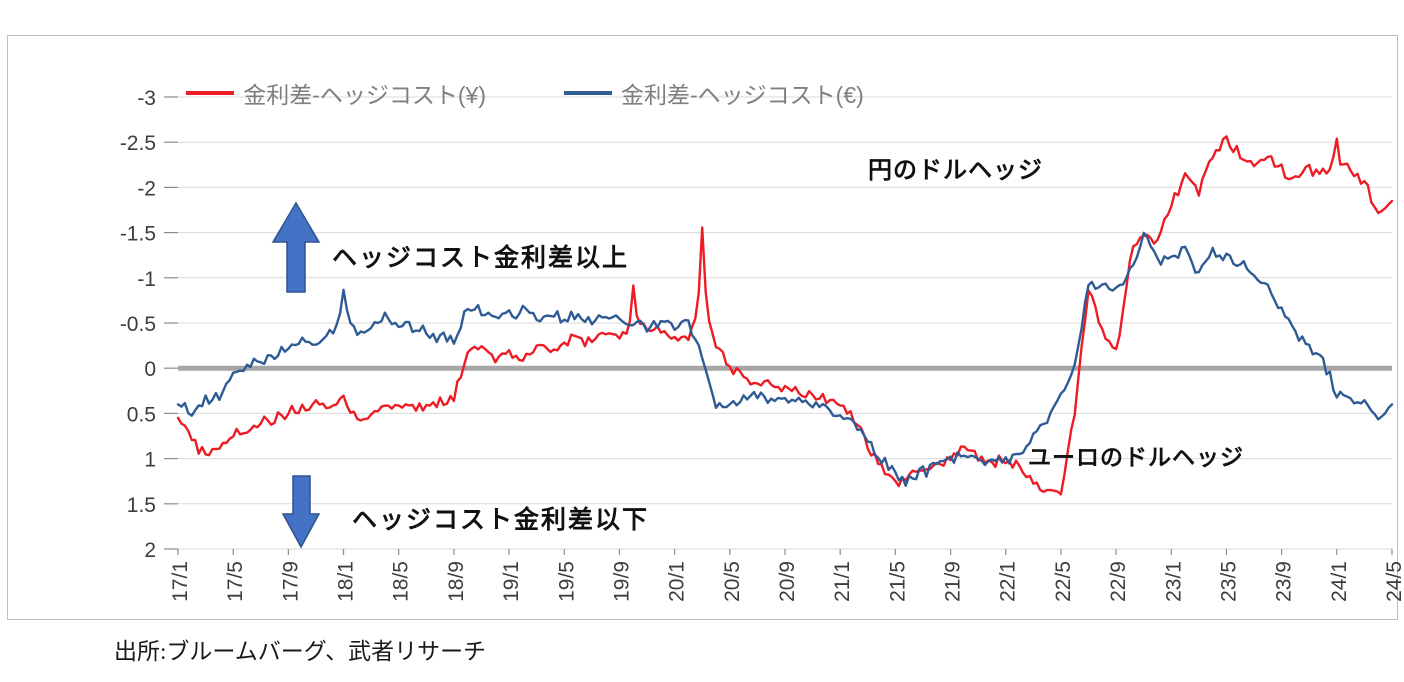 Image resolution: width=1404 pixels, height=682 pixels. Describe the element at coordinates (141, 505) in the screenshot. I see `svg-text: 1.5` at that location.